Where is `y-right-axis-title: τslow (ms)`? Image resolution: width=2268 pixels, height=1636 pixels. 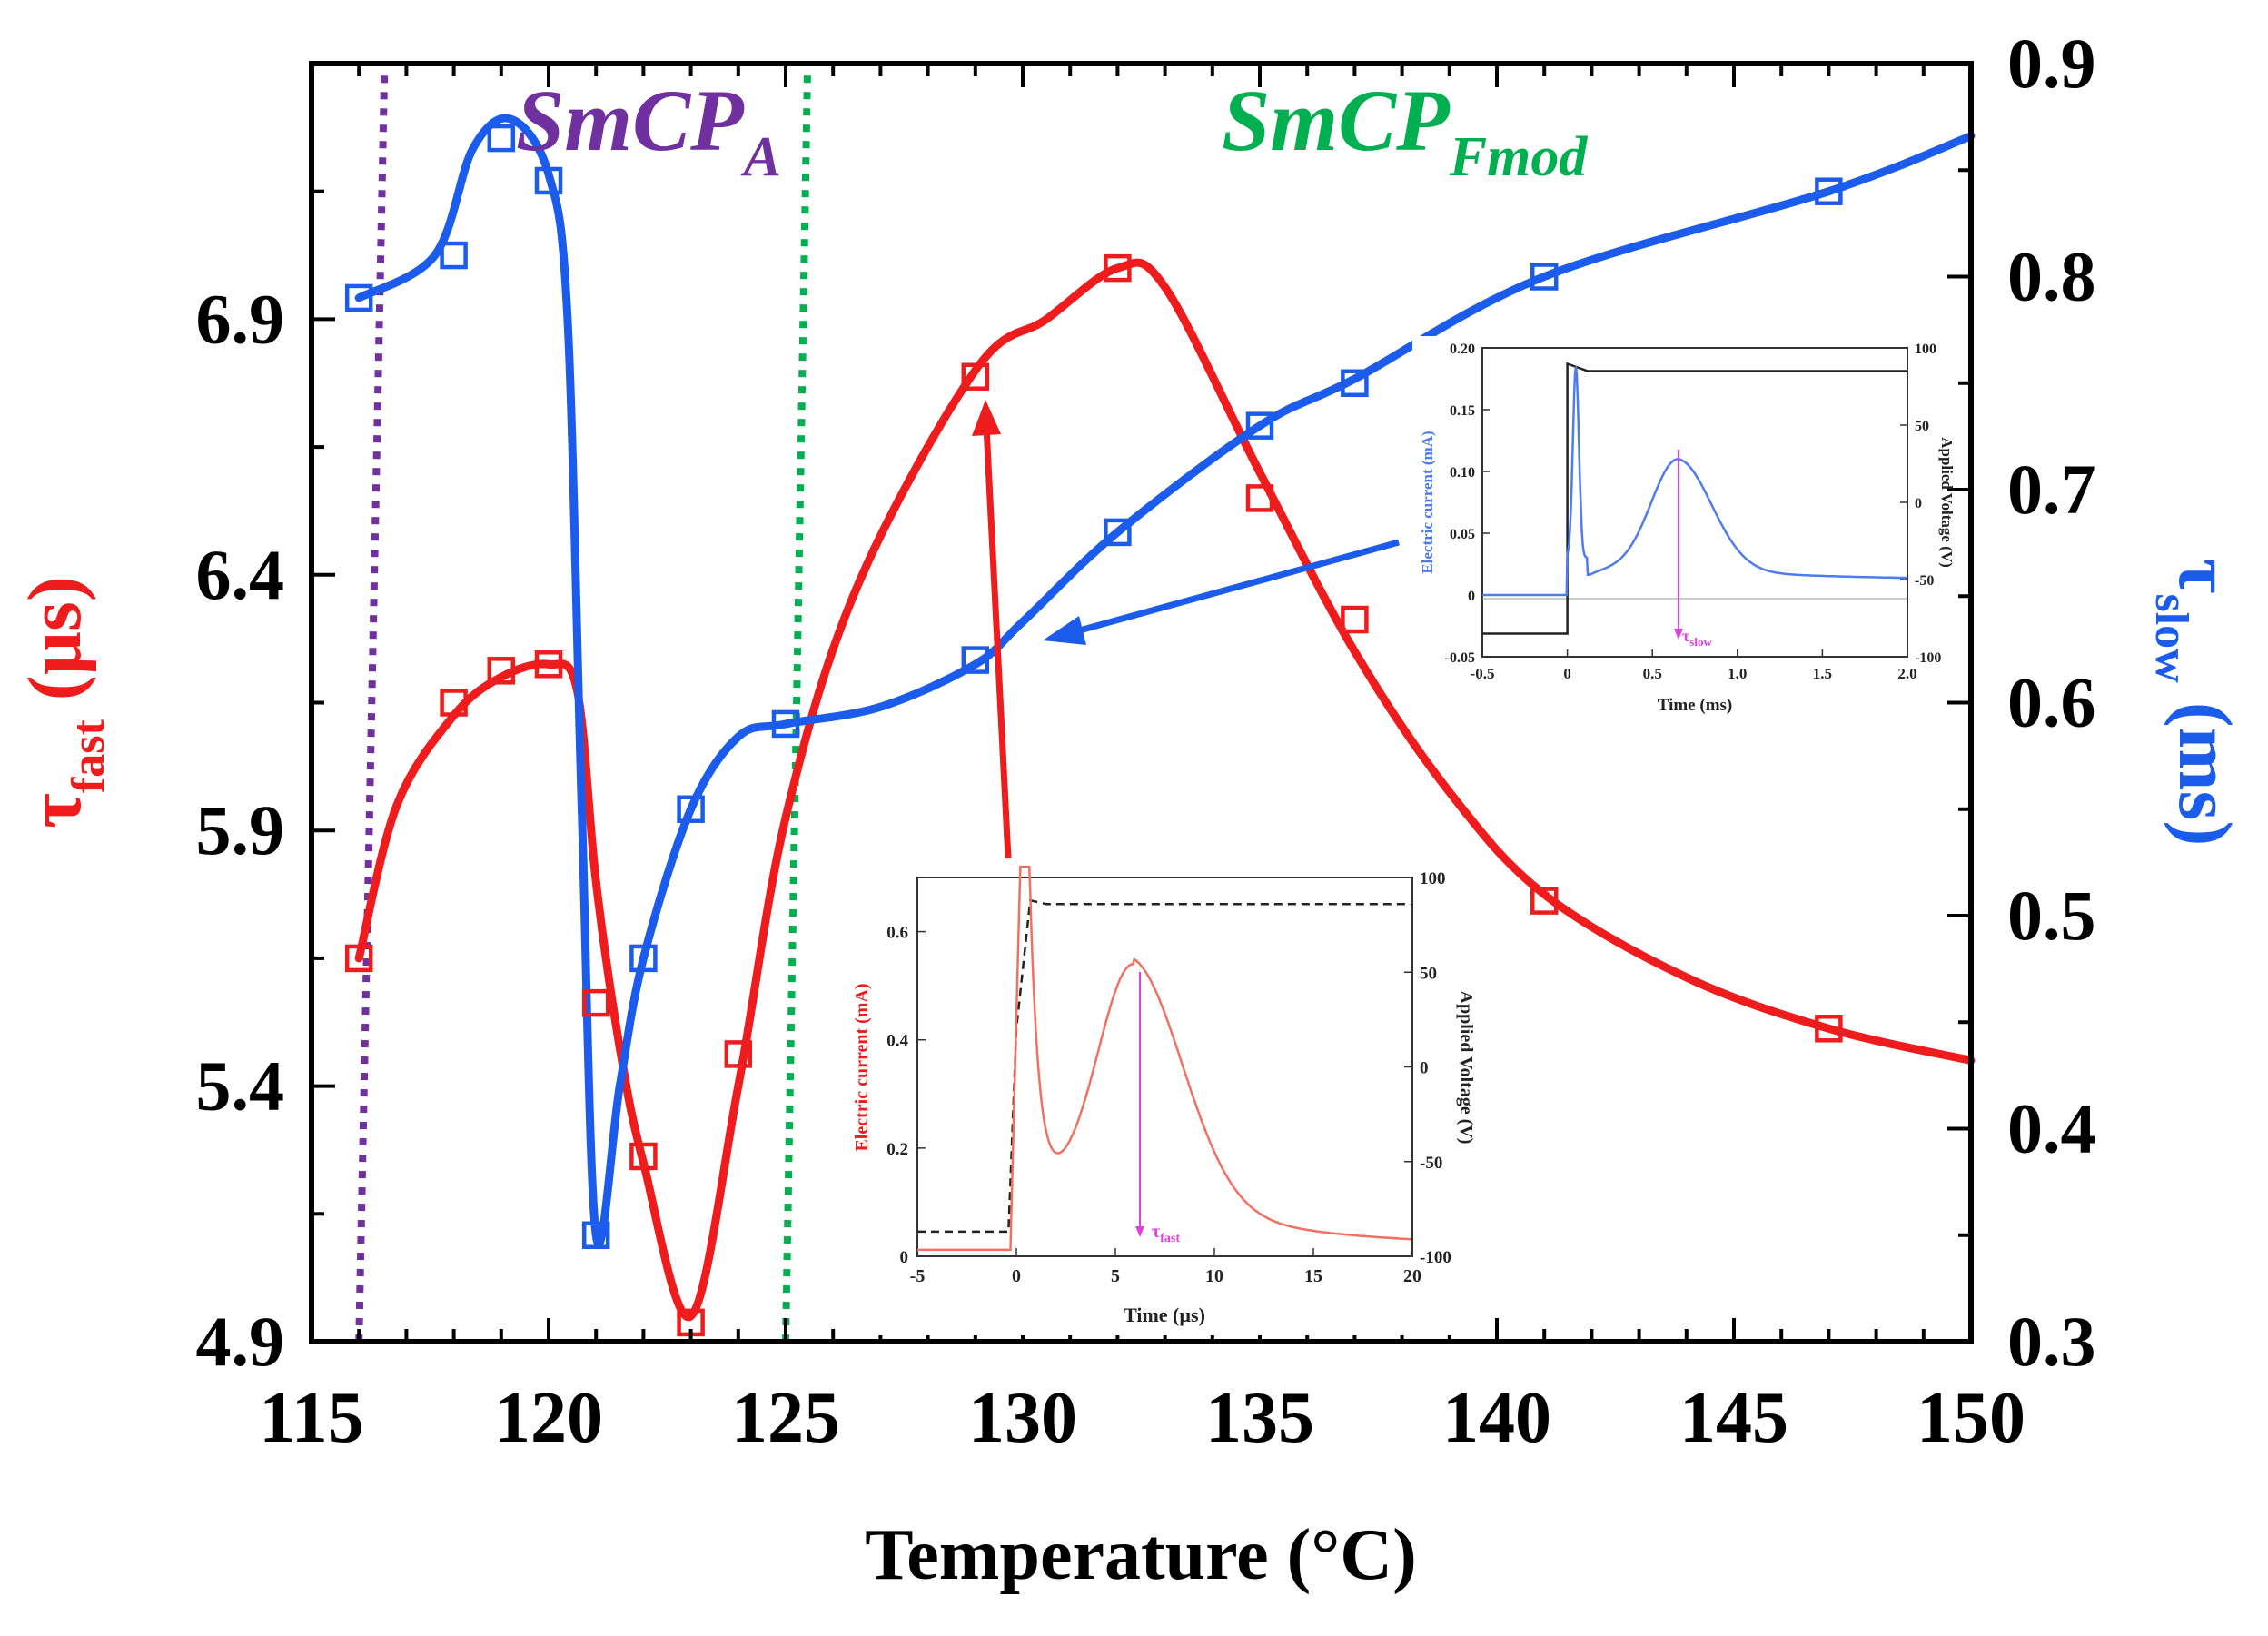
y-right-axis-title: τslow (ms) is located at coordinates (2196, 703).